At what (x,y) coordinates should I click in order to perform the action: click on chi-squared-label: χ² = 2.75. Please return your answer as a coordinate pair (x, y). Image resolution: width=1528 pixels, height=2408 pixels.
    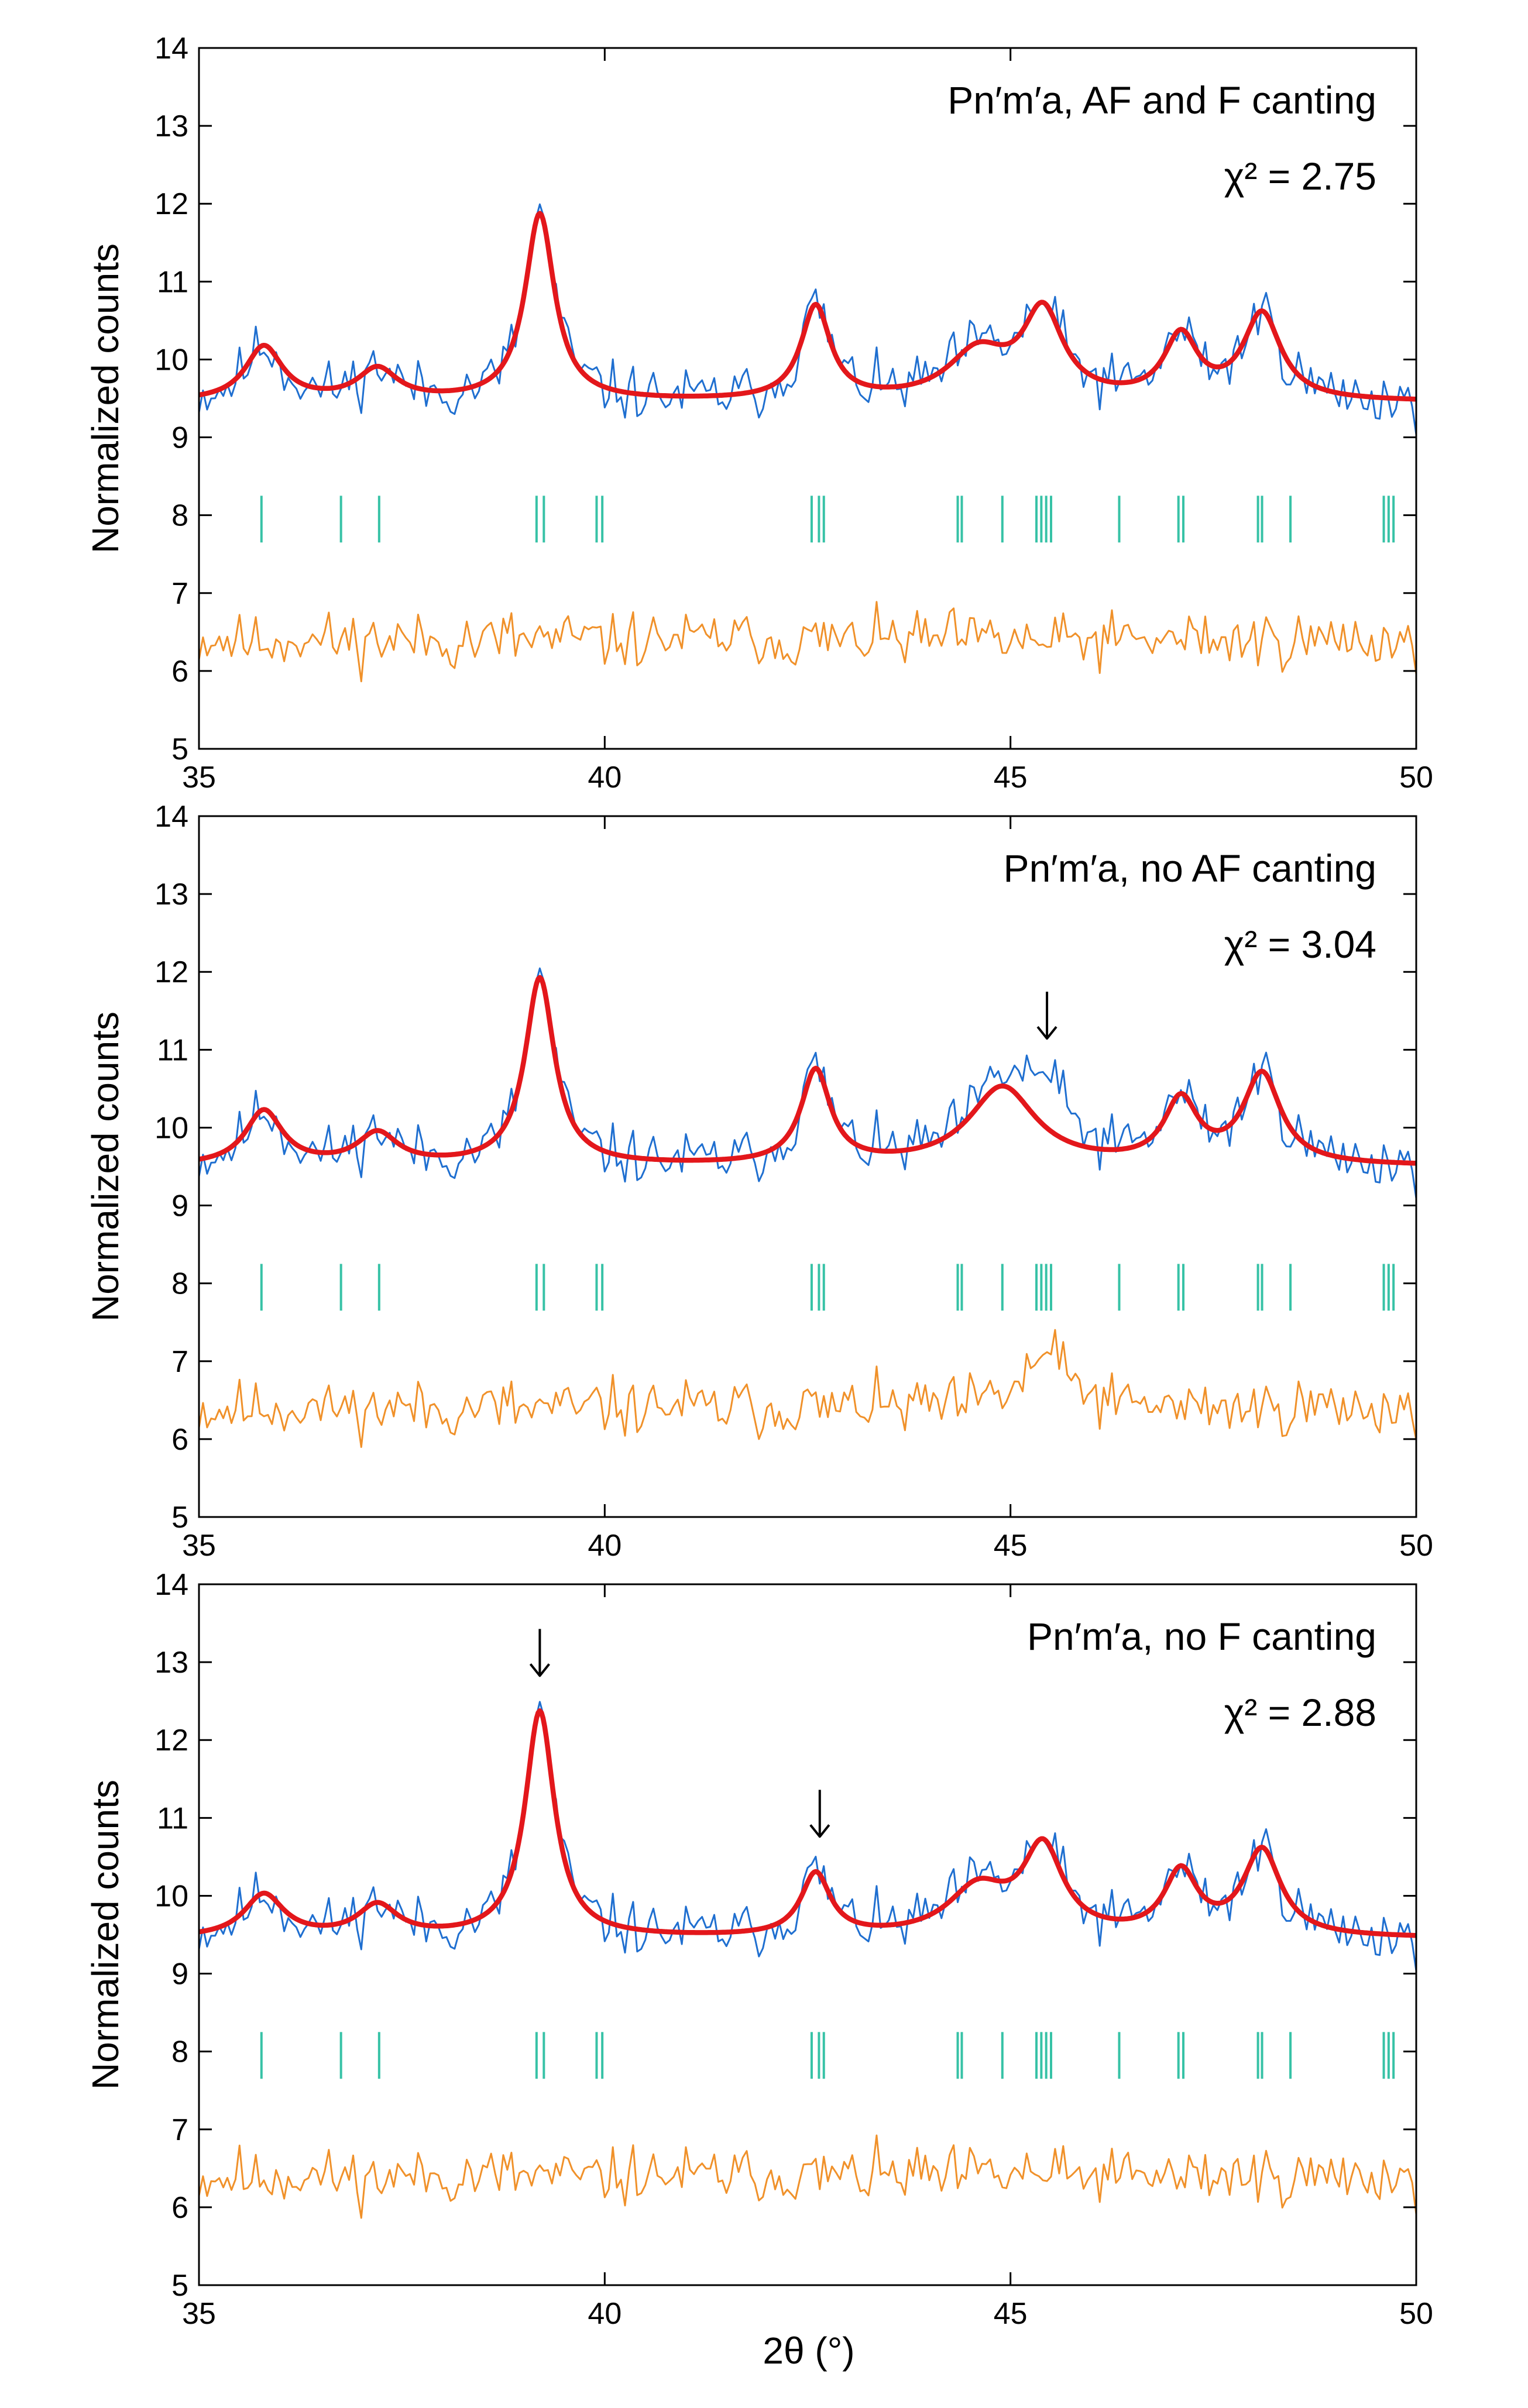
    Looking at the image, I should click on (1300, 176).